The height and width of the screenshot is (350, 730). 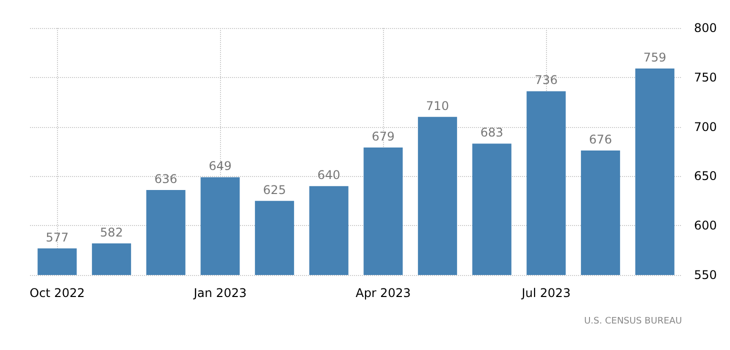 What do you see at coordinates (492, 133) in the screenshot?
I see `data-label: 683` at bounding box center [492, 133].